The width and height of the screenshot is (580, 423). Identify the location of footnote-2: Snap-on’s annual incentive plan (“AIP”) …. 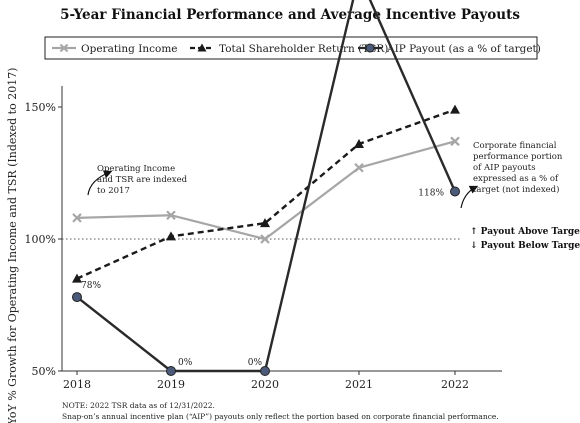
(280, 416).